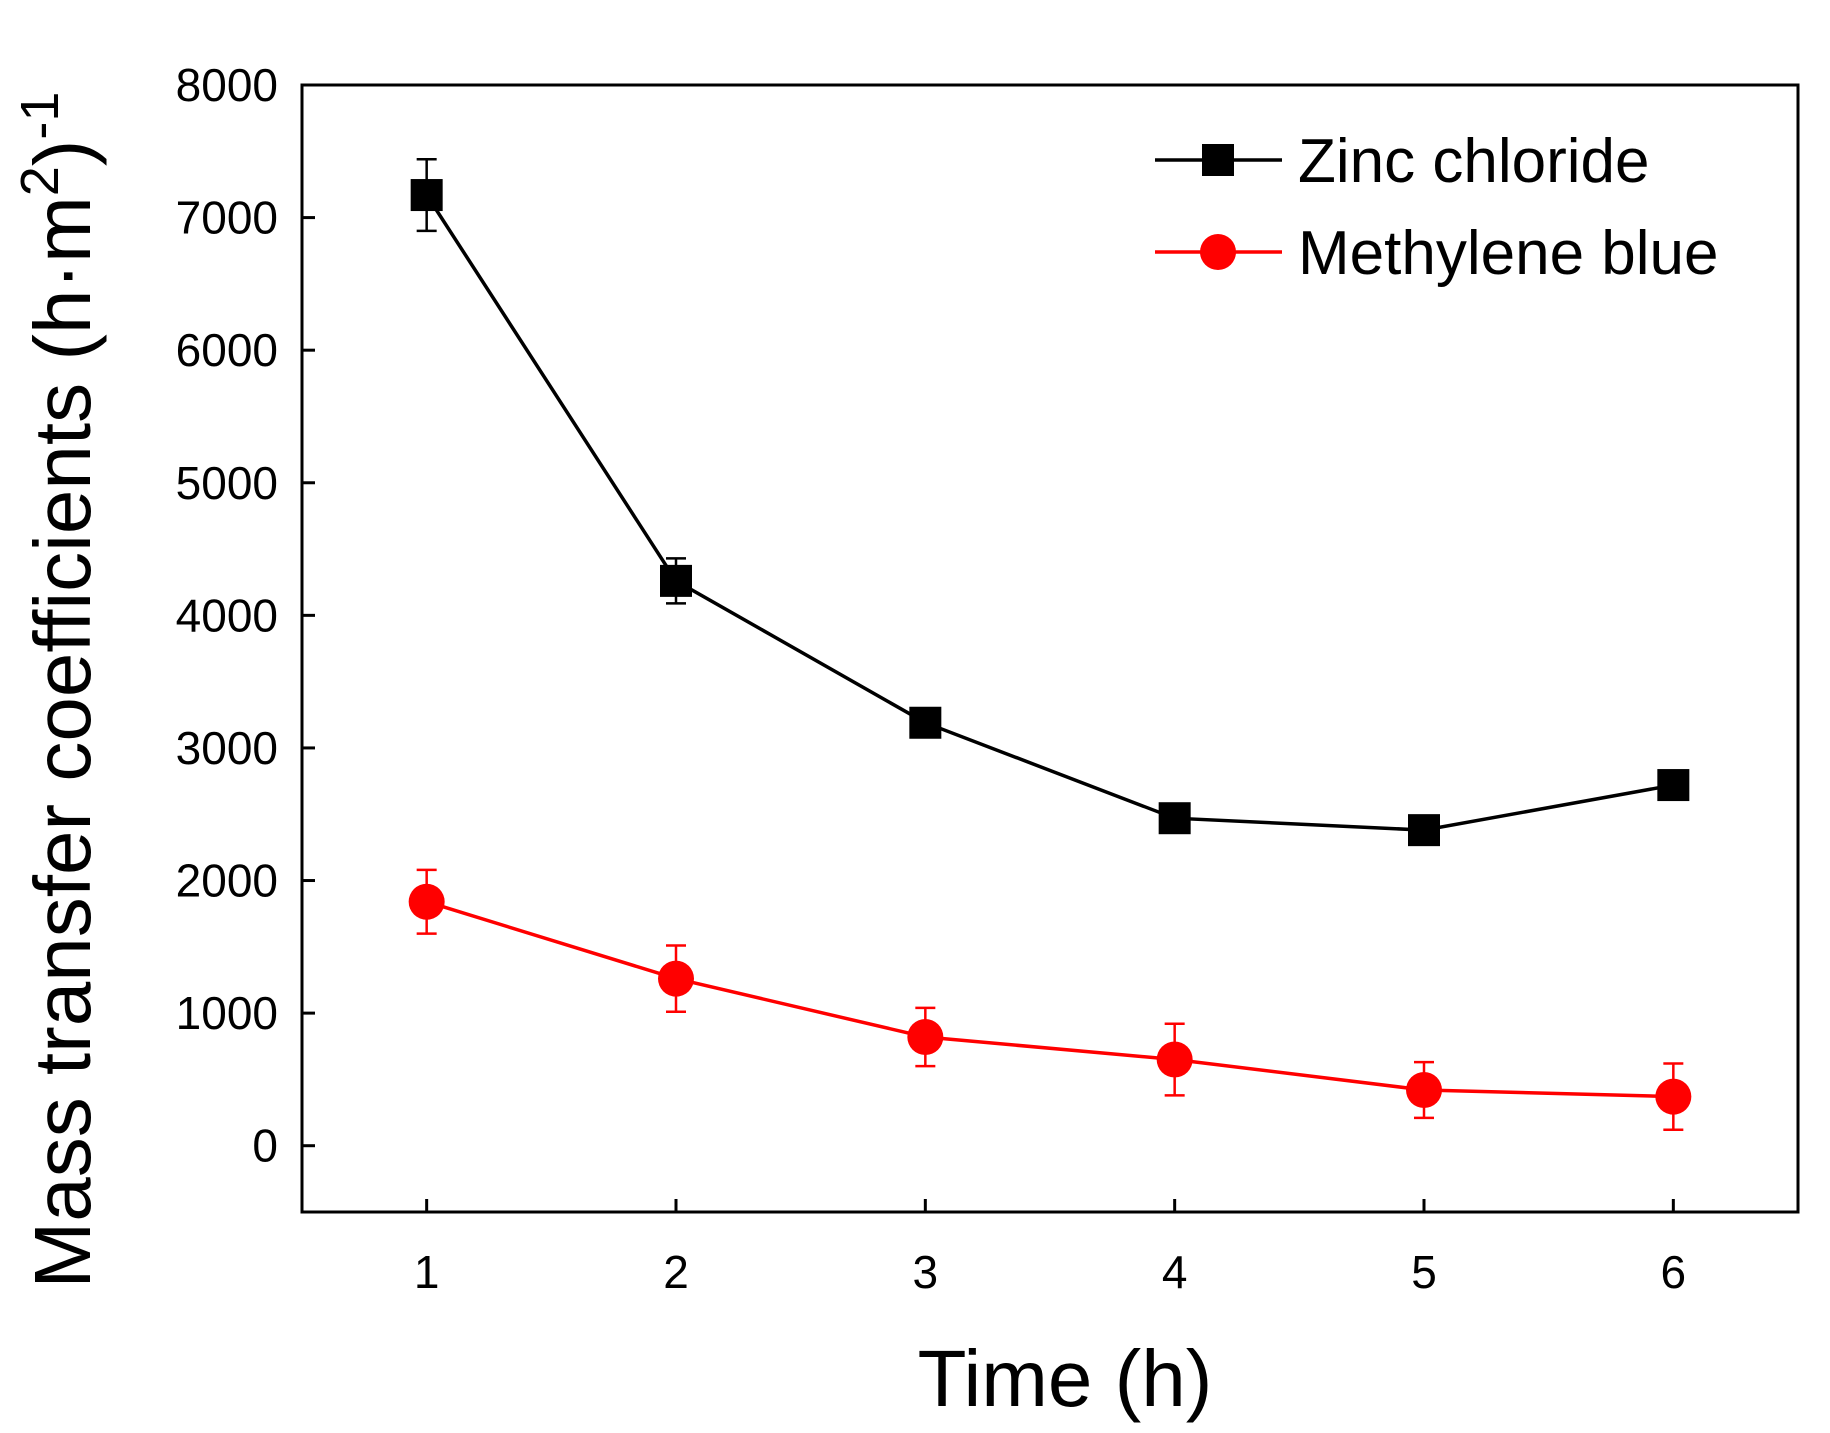 This screenshot has width=1830, height=1433. I want to click on y-axis-title-sup-neg1: -1, so click(40, 116).